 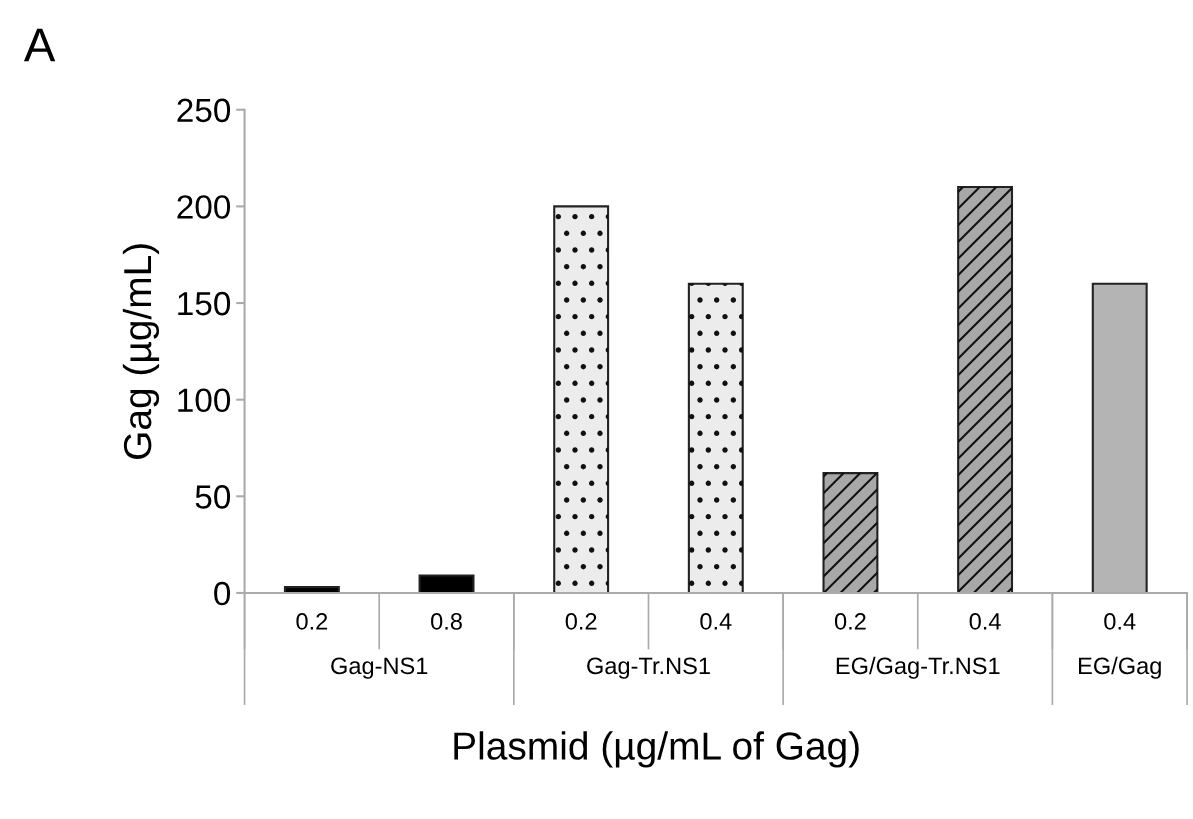 What do you see at coordinates (204, 400) in the screenshot?
I see `y-tick-label: 100` at bounding box center [204, 400].